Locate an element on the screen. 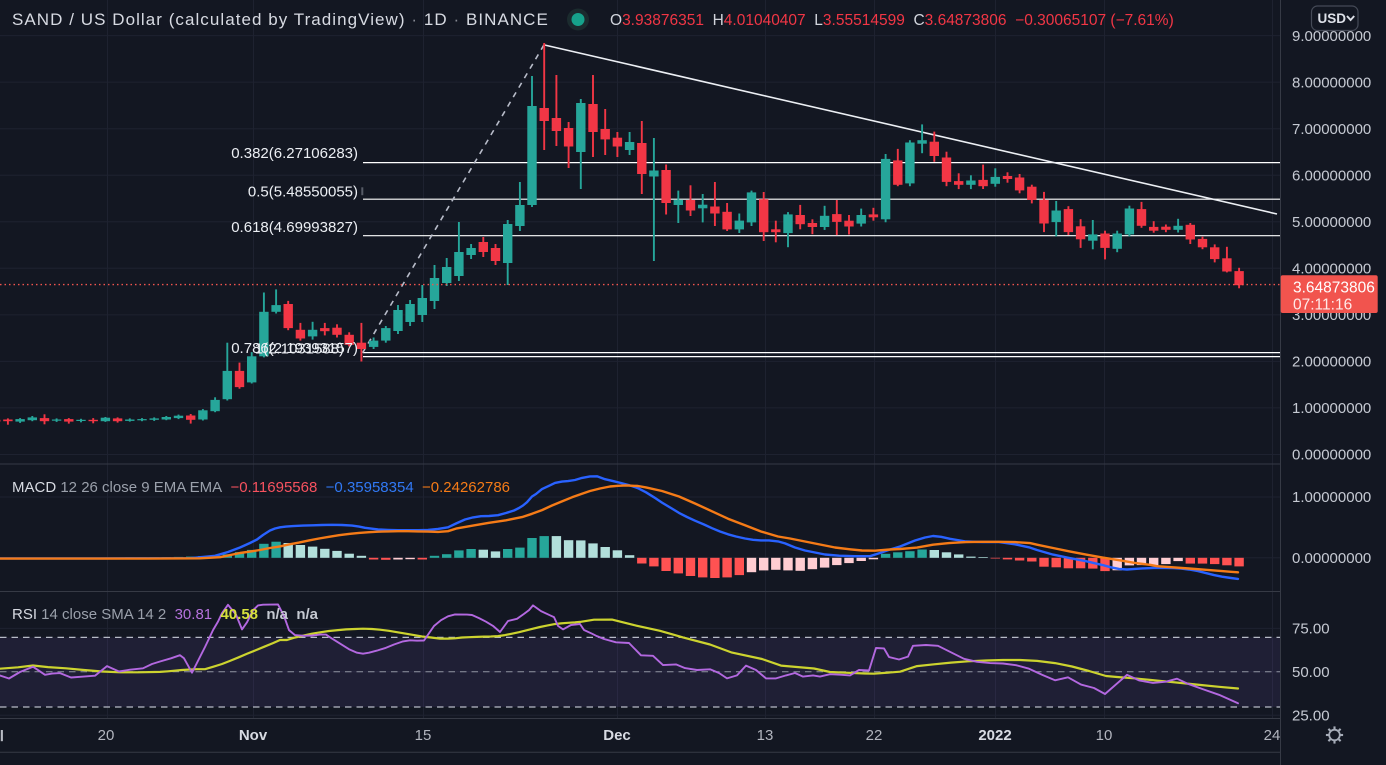 This screenshot has height=765, width=1386. svg-text: 22 is located at coordinates (874, 735).